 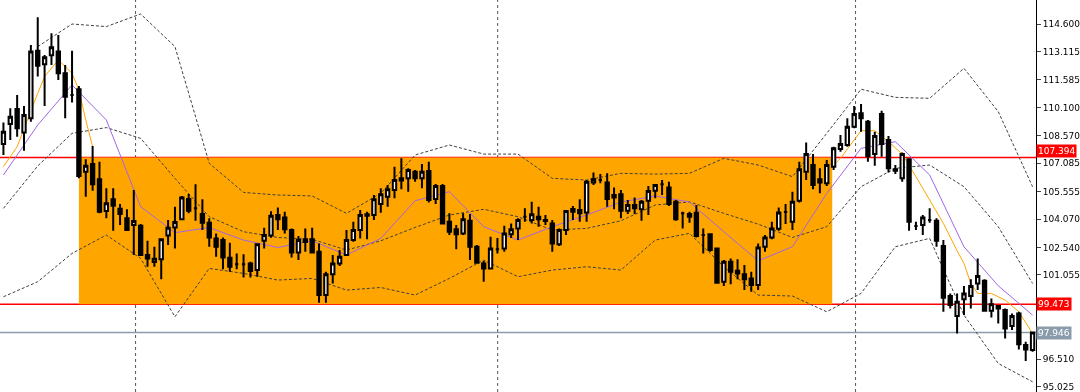 What do you see at coordinates (1054, 333) in the screenshot?
I see `ref-line-label: 97.946` at bounding box center [1054, 333].